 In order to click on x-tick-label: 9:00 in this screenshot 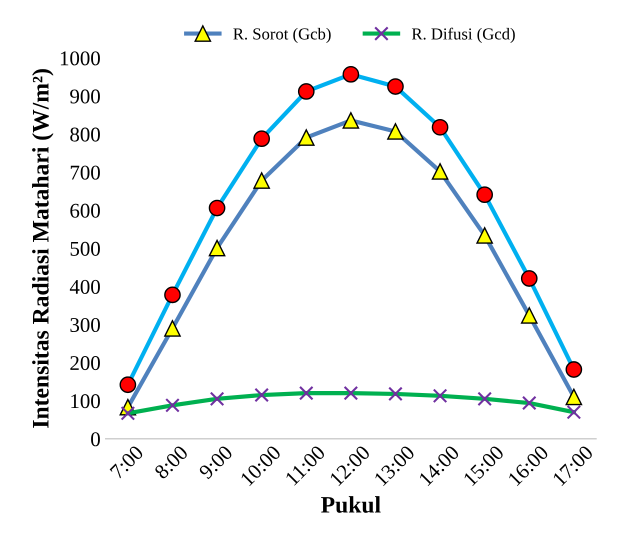, I will do `click(216, 462)`.